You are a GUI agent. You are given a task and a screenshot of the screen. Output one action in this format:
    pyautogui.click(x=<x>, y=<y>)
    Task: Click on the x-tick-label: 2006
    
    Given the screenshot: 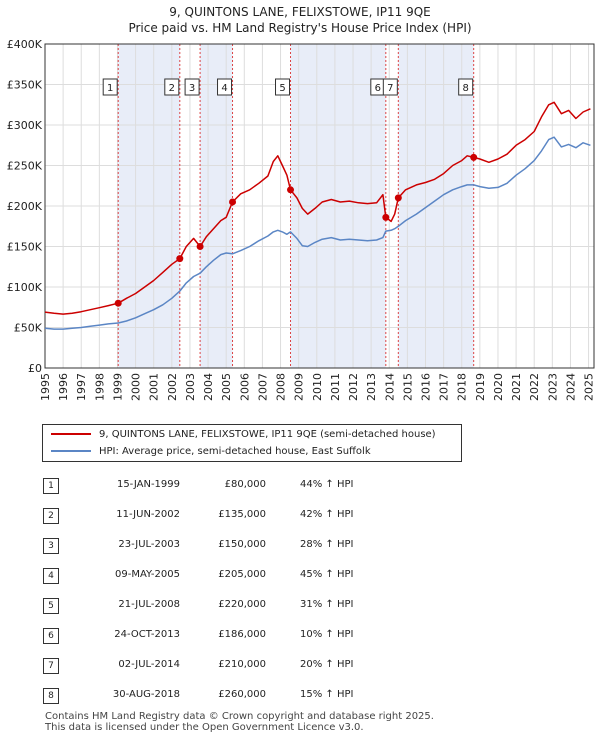 What is the action you would take?
    pyautogui.click(x=244, y=387)
    